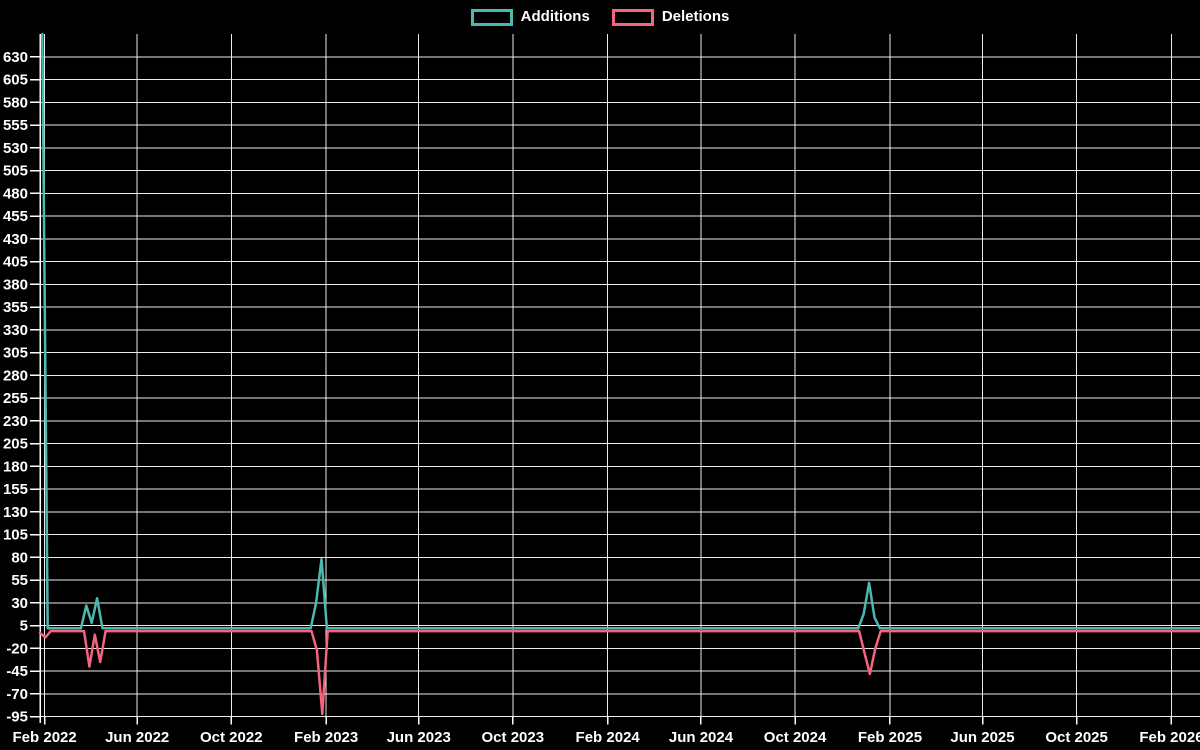 The image size is (1200, 750). Describe the element at coordinates (513, 737) in the screenshot. I see `svg-text: Oct 2023` at that location.